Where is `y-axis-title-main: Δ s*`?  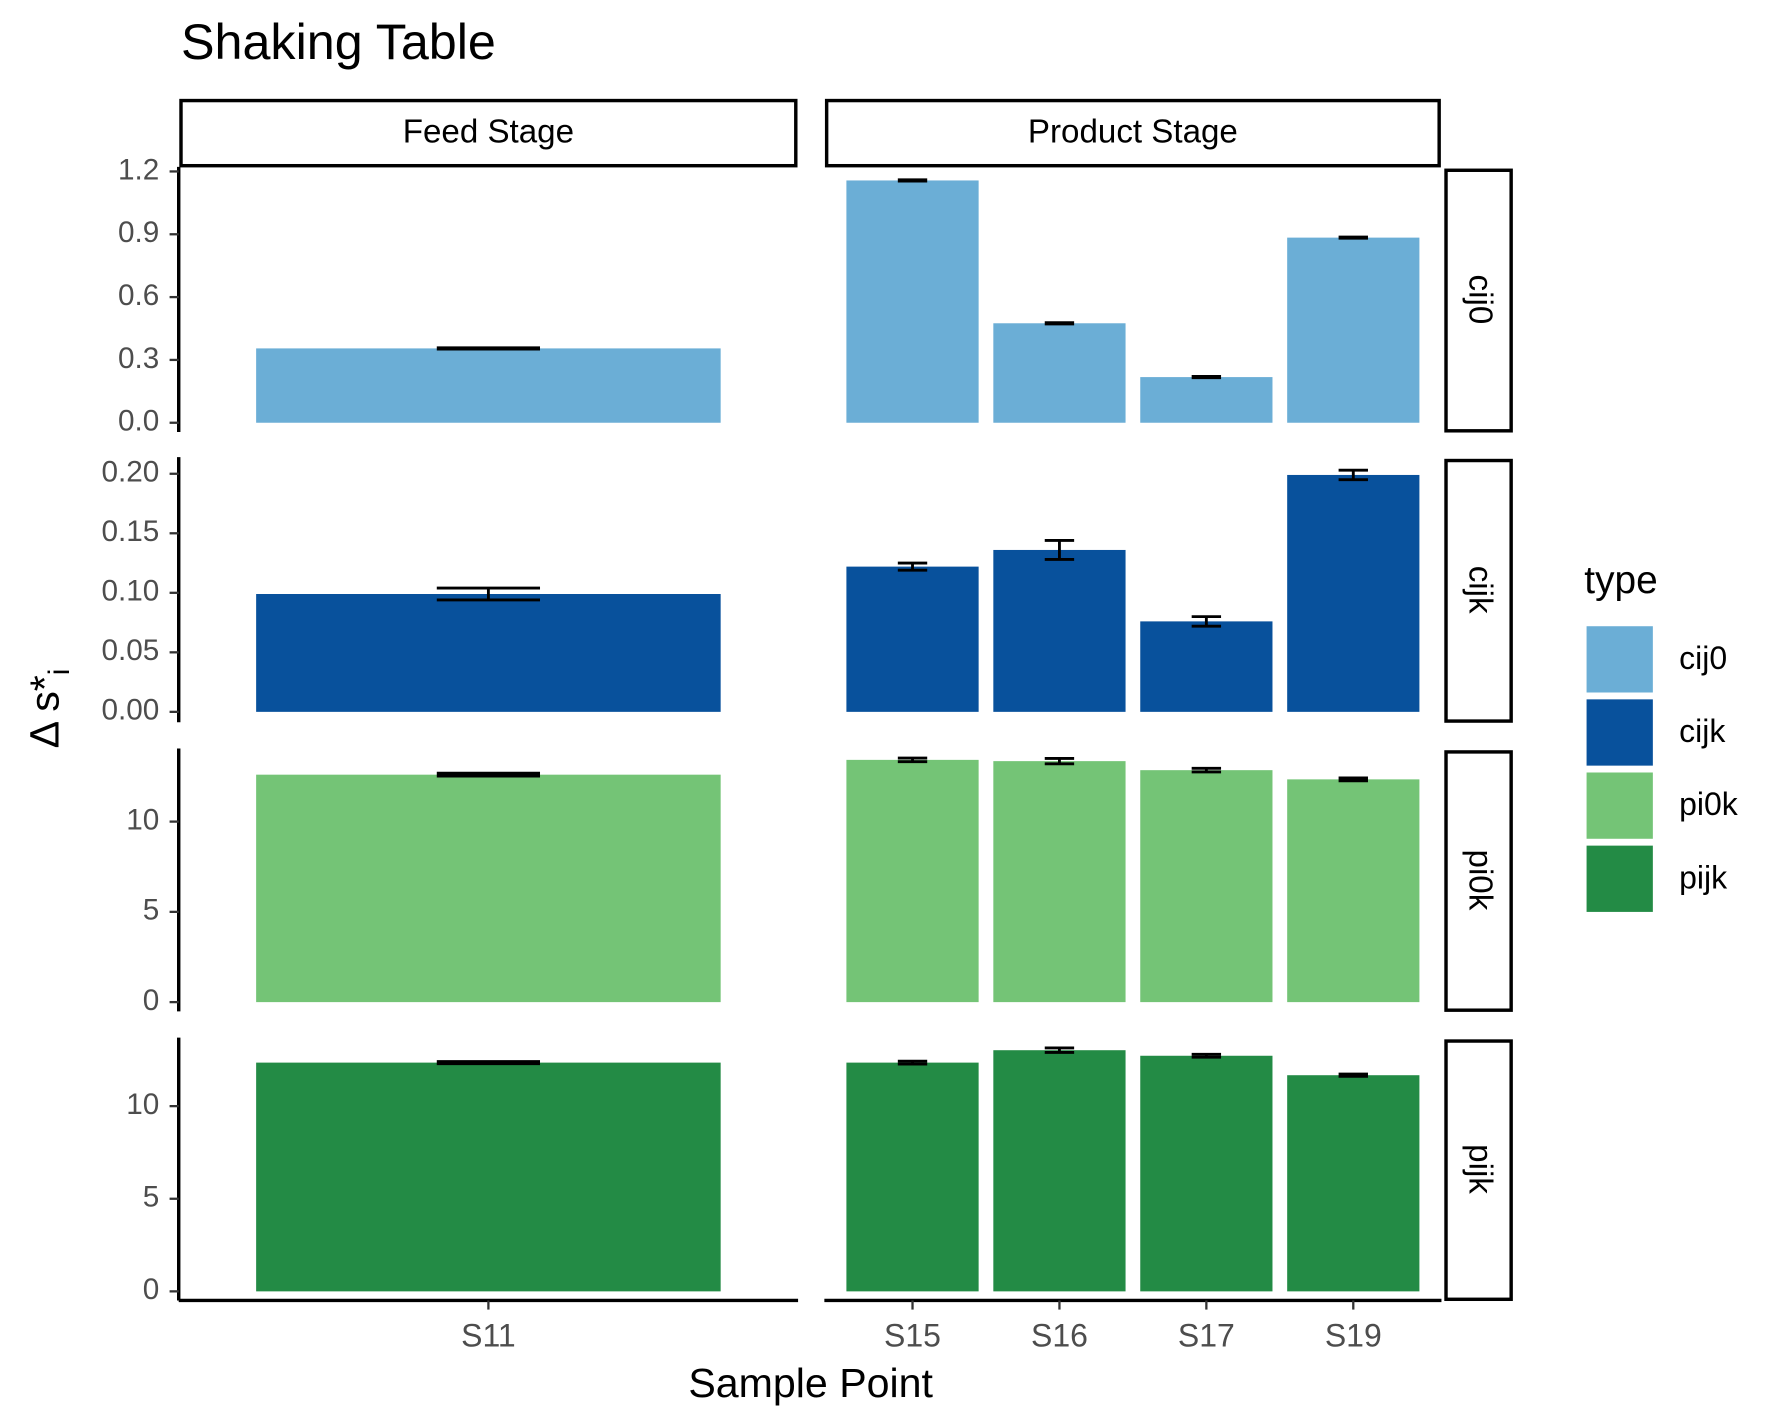
y-axis-title-main: Δ s* is located at coordinates (44, 711).